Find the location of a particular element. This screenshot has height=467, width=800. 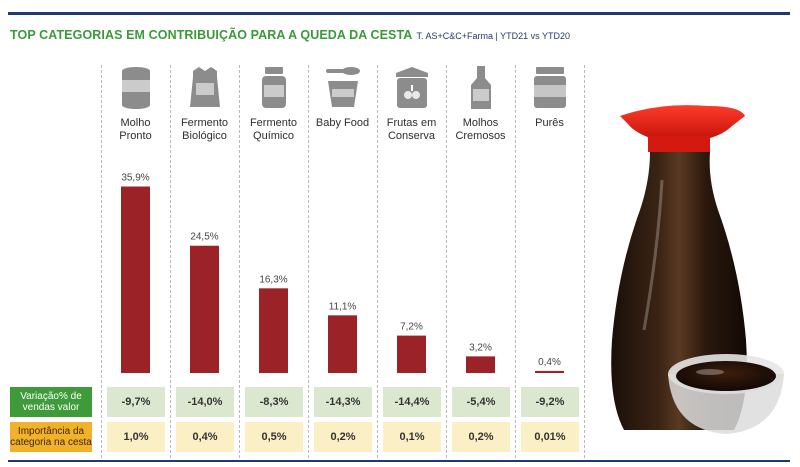

category-column: Purês is located at coordinates (549, 261).